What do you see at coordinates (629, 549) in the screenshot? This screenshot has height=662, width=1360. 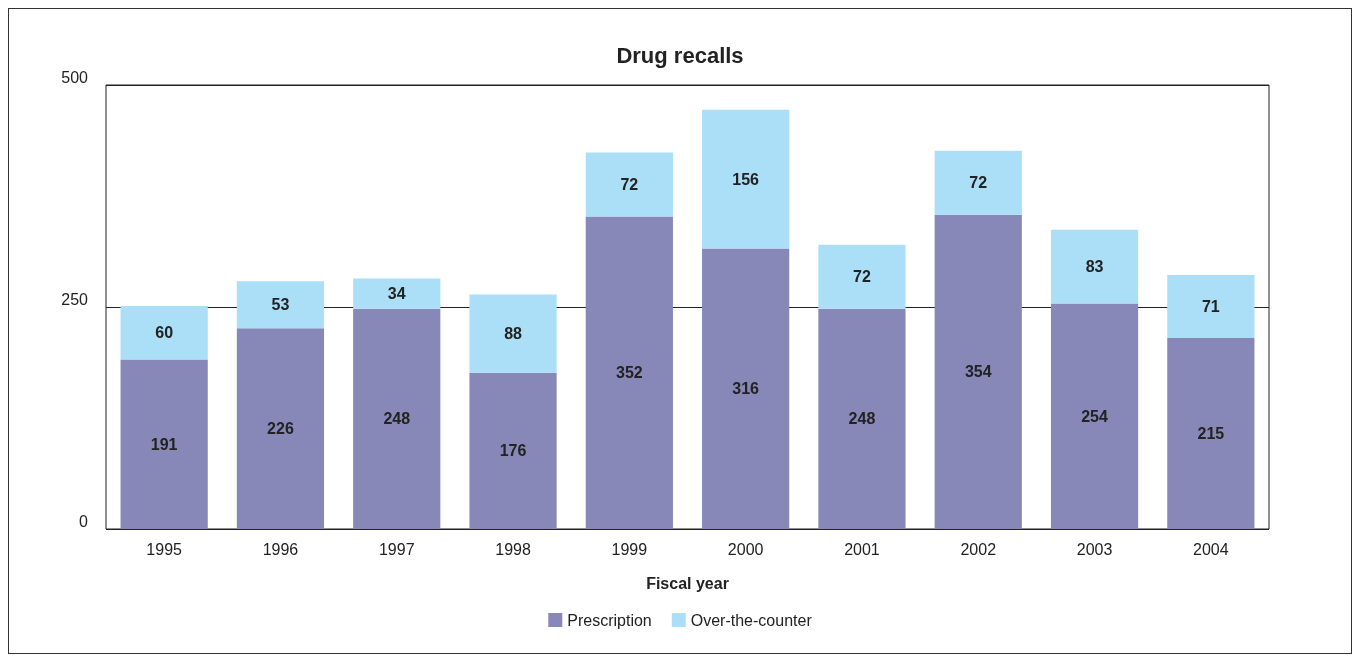 I see `x-tick-label: 1999` at bounding box center [629, 549].